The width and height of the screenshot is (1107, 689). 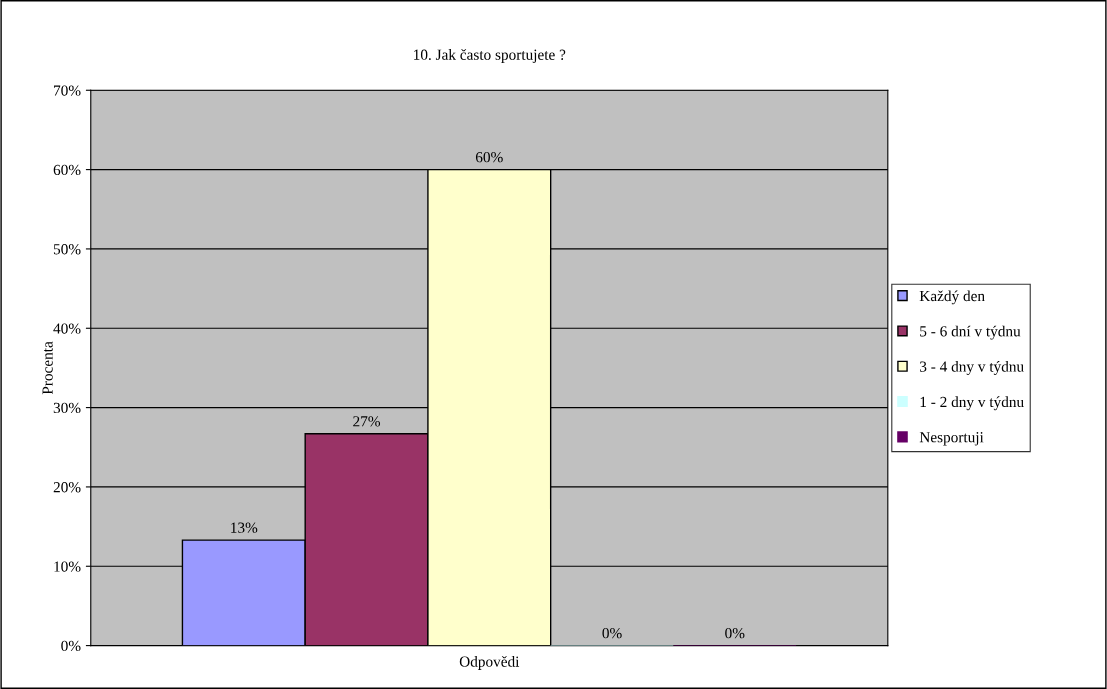 What do you see at coordinates (67, 408) in the screenshot?
I see `y-tick-label: 30%` at bounding box center [67, 408].